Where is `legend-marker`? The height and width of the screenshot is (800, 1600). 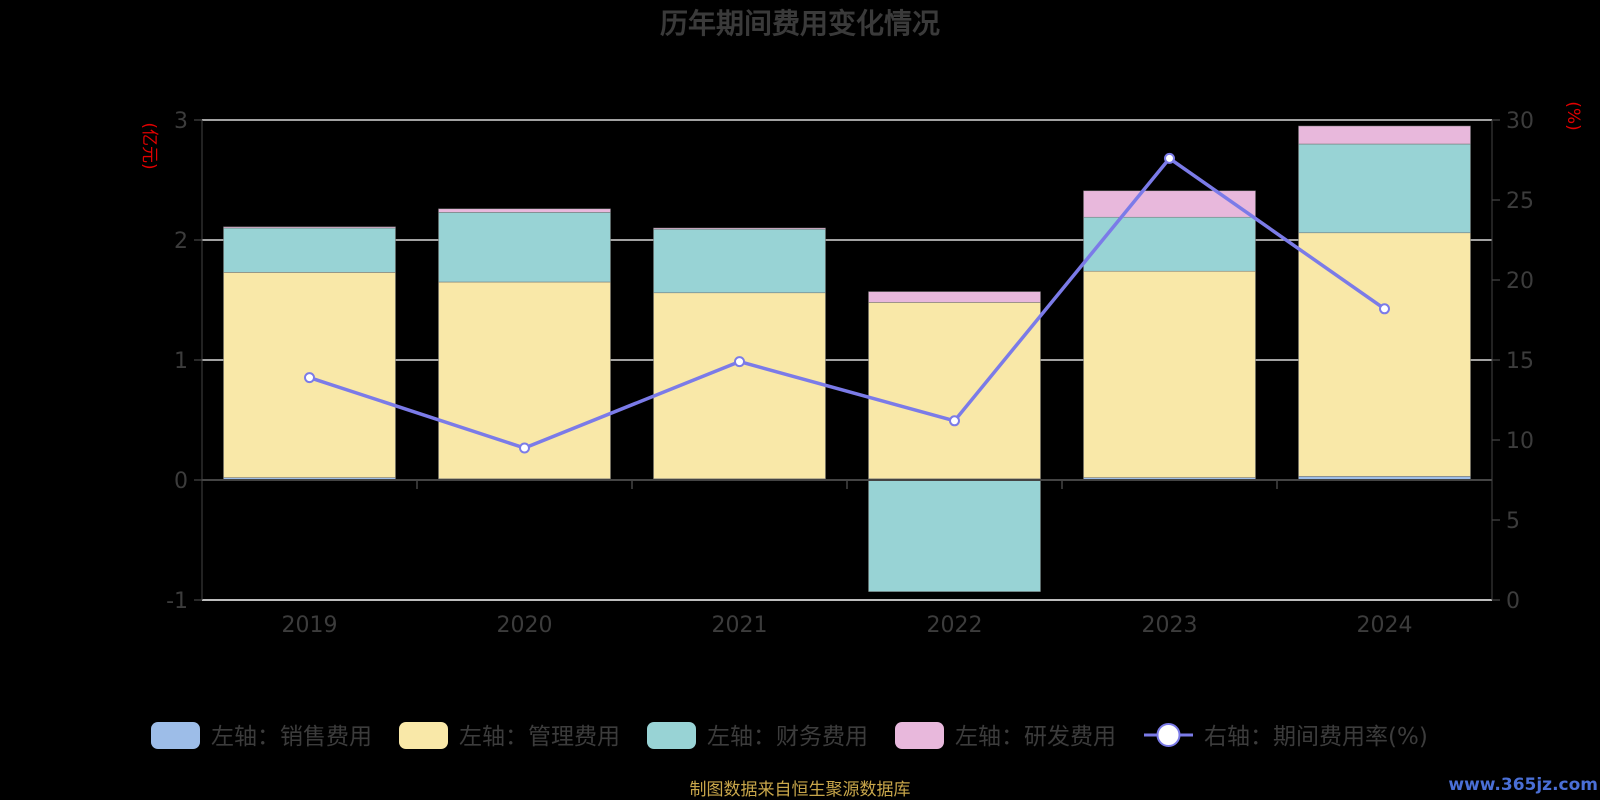
legend-marker is located at coordinates (1168, 735).